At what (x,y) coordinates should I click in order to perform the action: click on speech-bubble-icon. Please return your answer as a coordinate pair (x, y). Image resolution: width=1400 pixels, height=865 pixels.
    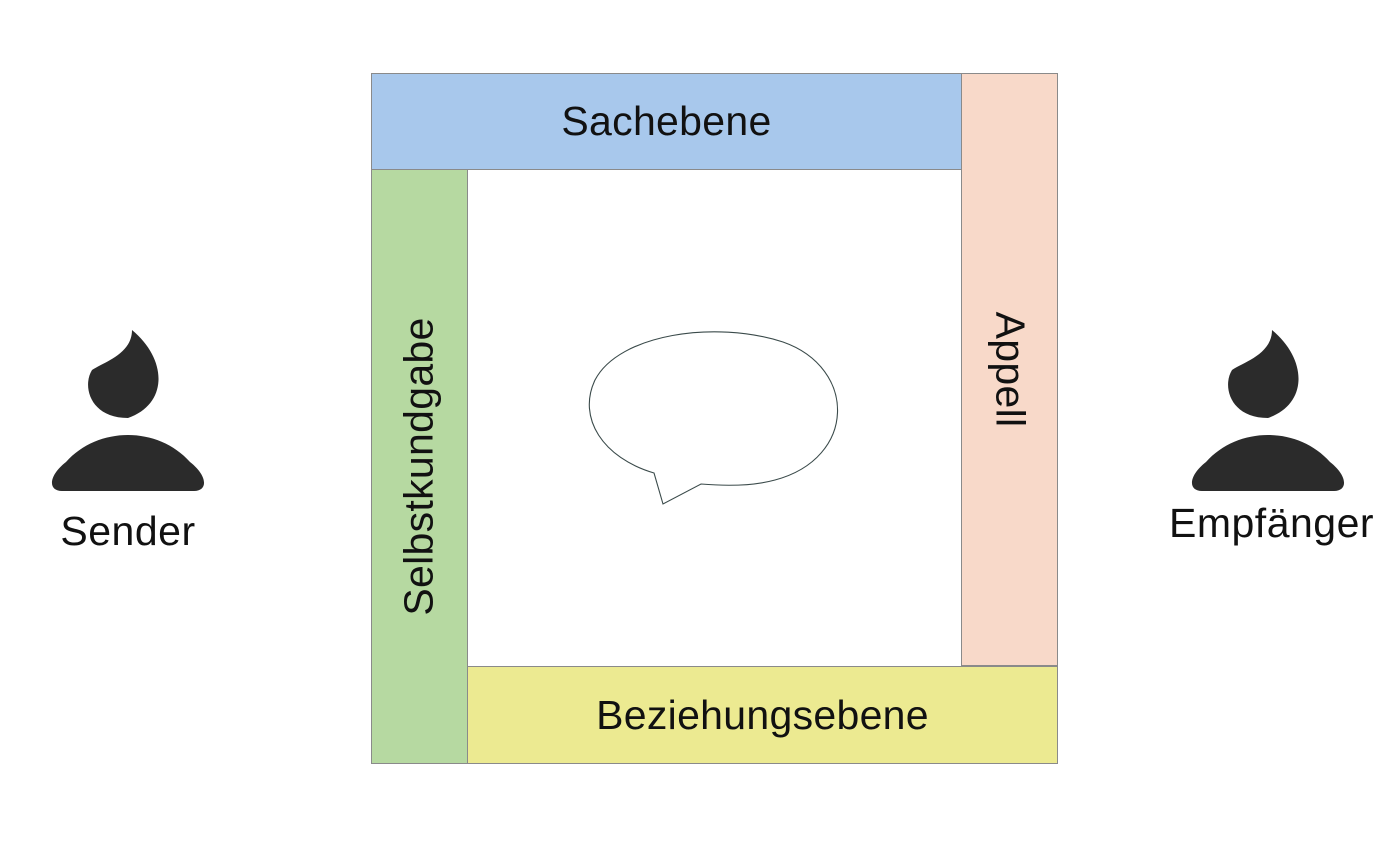
    Looking at the image, I should click on (713, 418).